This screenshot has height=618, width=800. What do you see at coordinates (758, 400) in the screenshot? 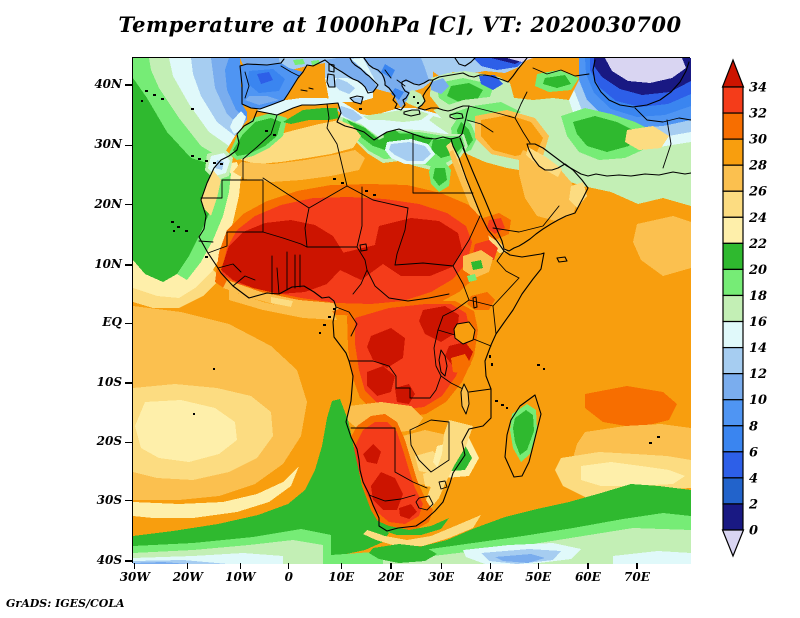
I see `colorbar-label: 10` at bounding box center [758, 400].